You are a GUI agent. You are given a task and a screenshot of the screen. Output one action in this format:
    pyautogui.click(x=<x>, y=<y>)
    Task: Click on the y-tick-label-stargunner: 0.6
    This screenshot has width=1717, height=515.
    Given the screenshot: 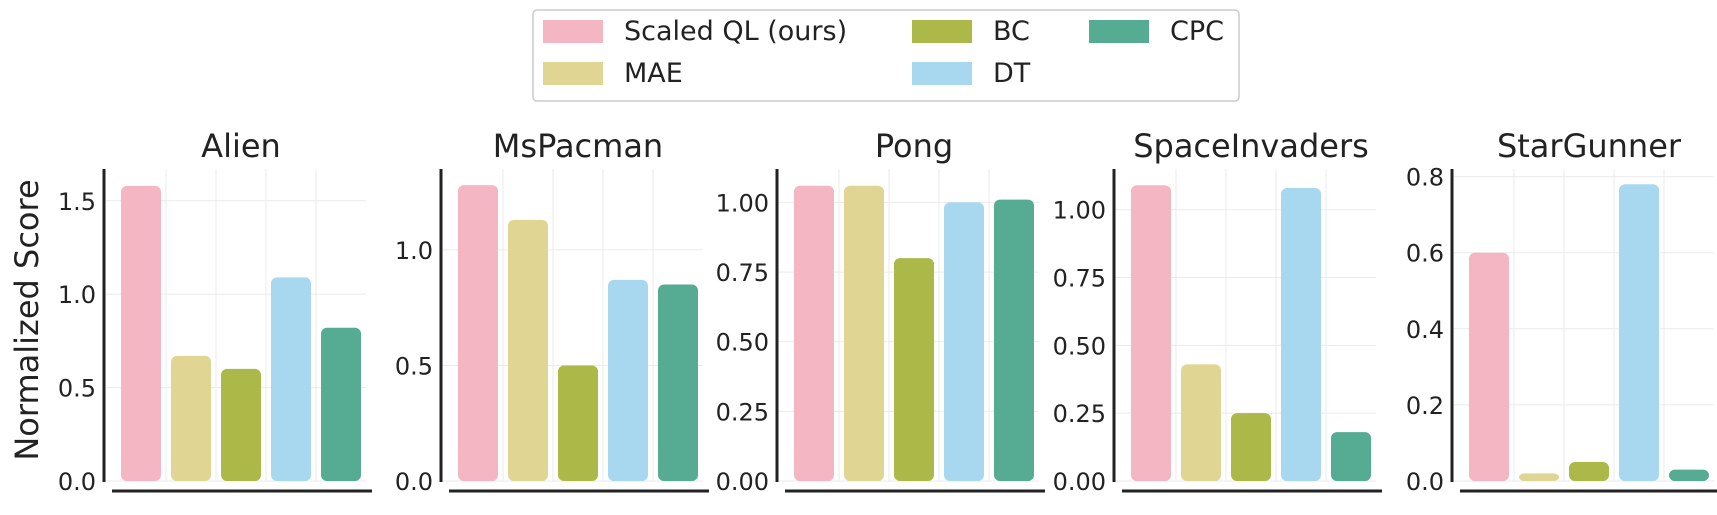 What is the action you would take?
    pyautogui.click(x=1425, y=254)
    